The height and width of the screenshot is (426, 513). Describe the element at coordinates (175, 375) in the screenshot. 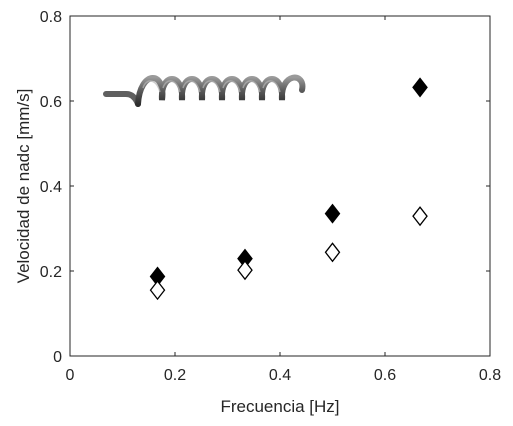

I see `x-tick-label: 0.2` at that location.